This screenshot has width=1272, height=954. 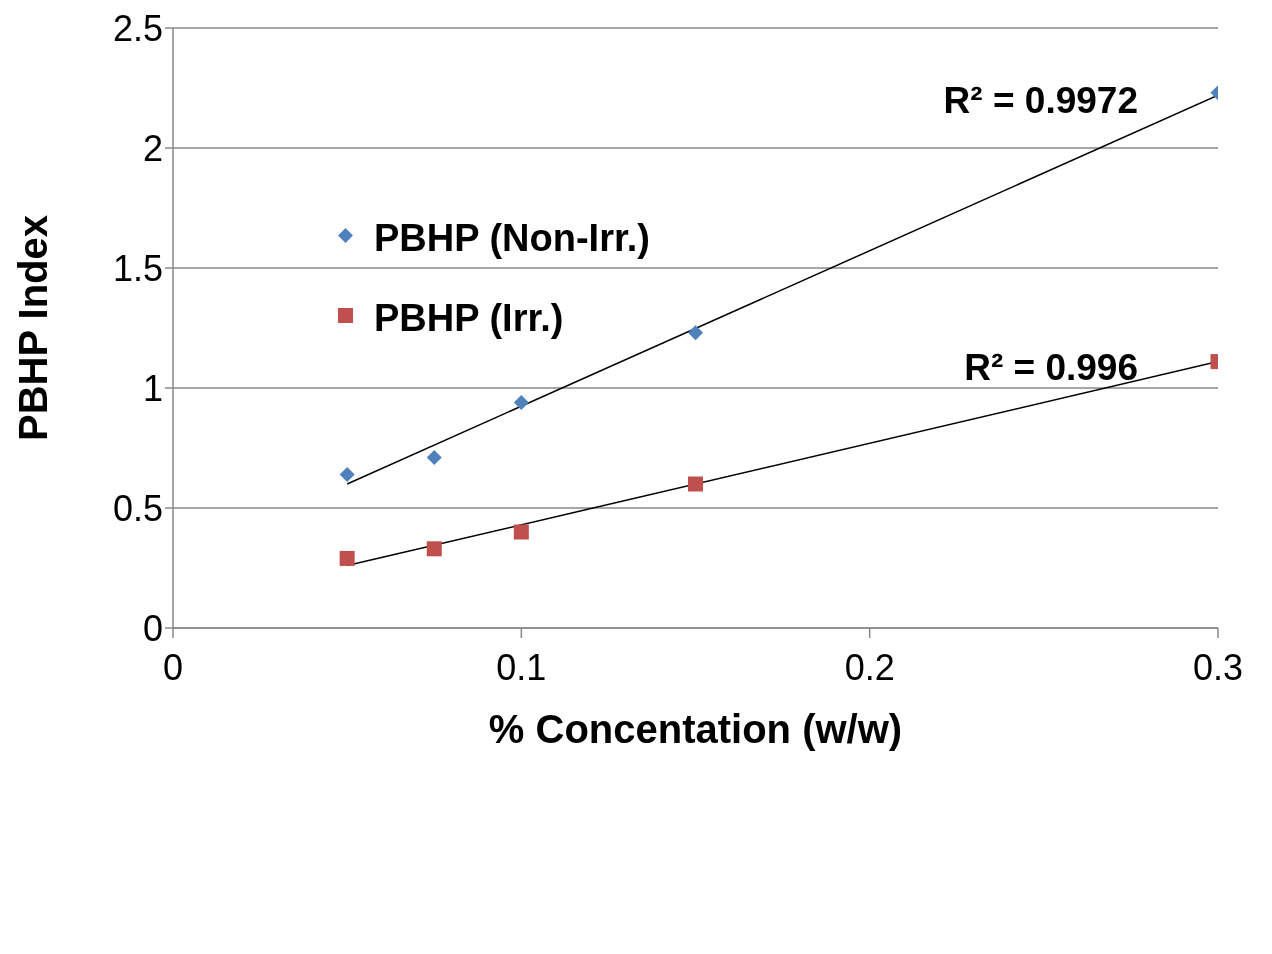 I want to click on x-tick-label: 0.2, so click(x=869, y=667).